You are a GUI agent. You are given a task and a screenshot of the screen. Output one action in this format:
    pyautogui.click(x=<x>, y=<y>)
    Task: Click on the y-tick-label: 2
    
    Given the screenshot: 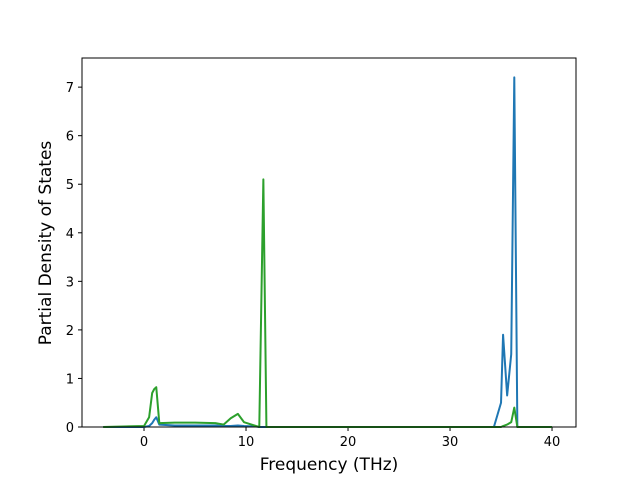 What is the action you would take?
    pyautogui.click(x=70, y=331)
    